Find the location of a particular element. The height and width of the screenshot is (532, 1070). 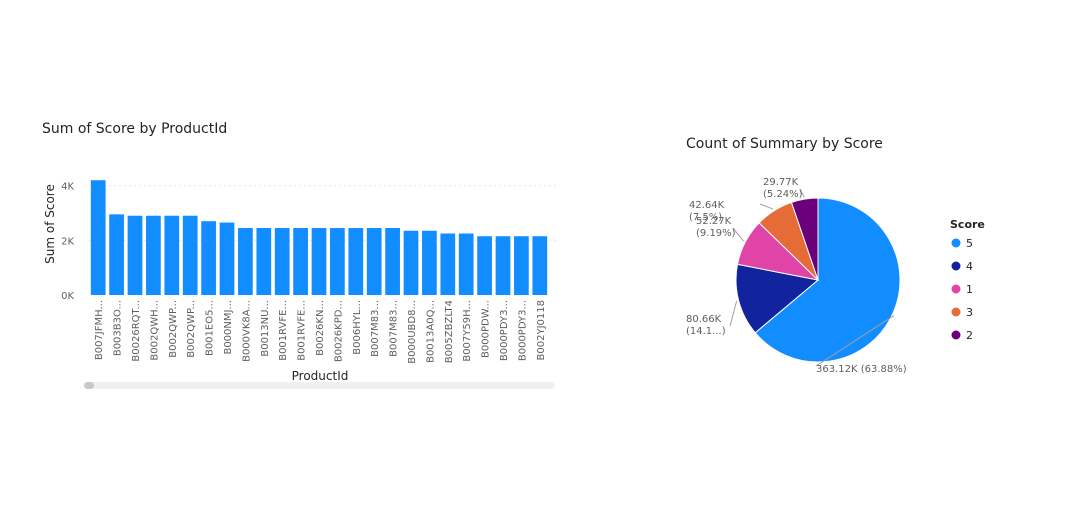

data-label-percent: (7.5%) is located at coordinates (705, 217).